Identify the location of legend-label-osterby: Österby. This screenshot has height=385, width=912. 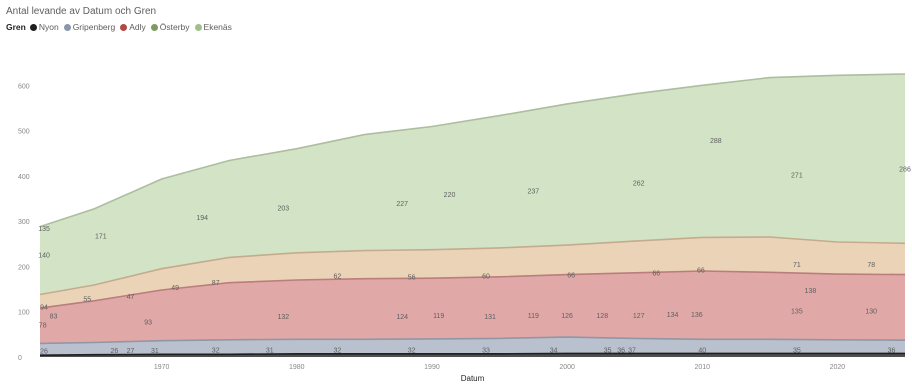
(174, 27).